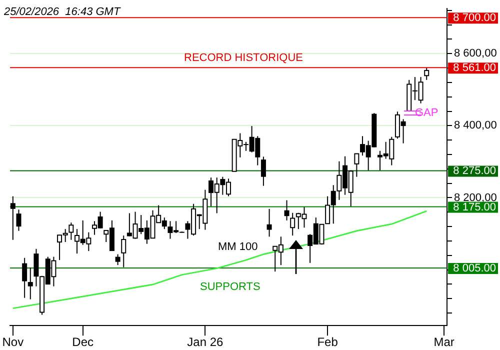 The height and width of the screenshot is (350, 500). I want to click on annotation: 25/02/2026 16:43 GMT, so click(62, 12).